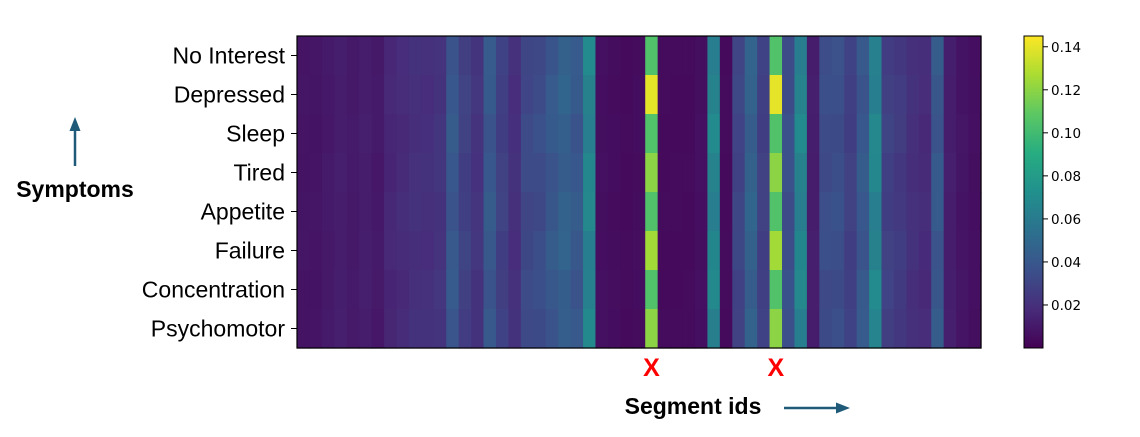 The height and width of the screenshot is (437, 1140). Describe the element at coordinates (1066, 134) in the screenshot. I see `colorbar-tick-label: 0.10` at that location.